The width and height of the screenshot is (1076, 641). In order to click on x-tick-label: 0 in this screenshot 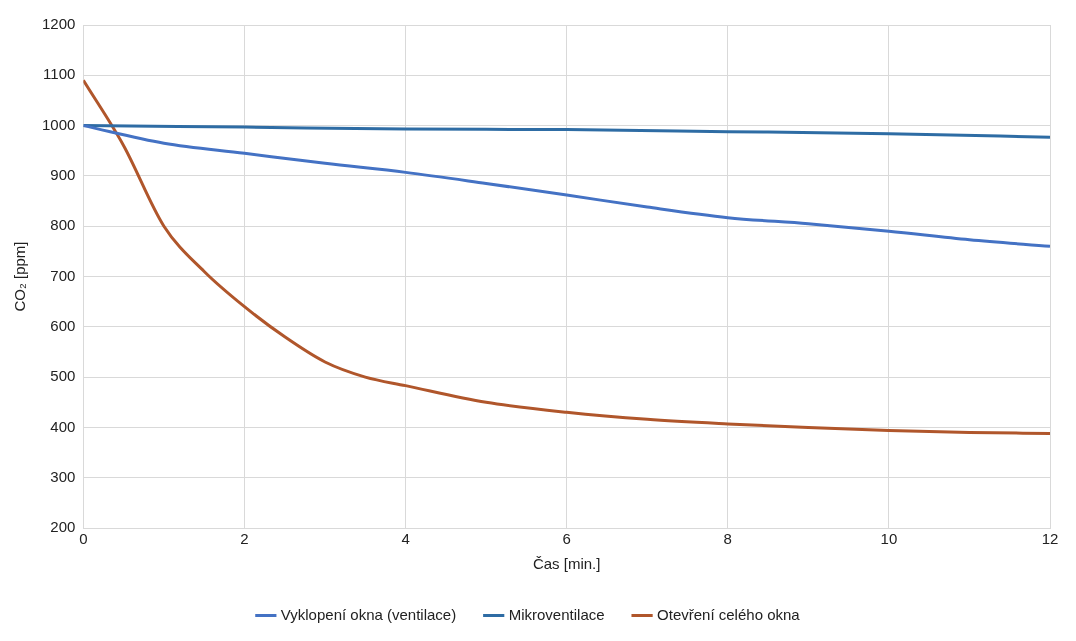, I will do `click(83, 539)`.